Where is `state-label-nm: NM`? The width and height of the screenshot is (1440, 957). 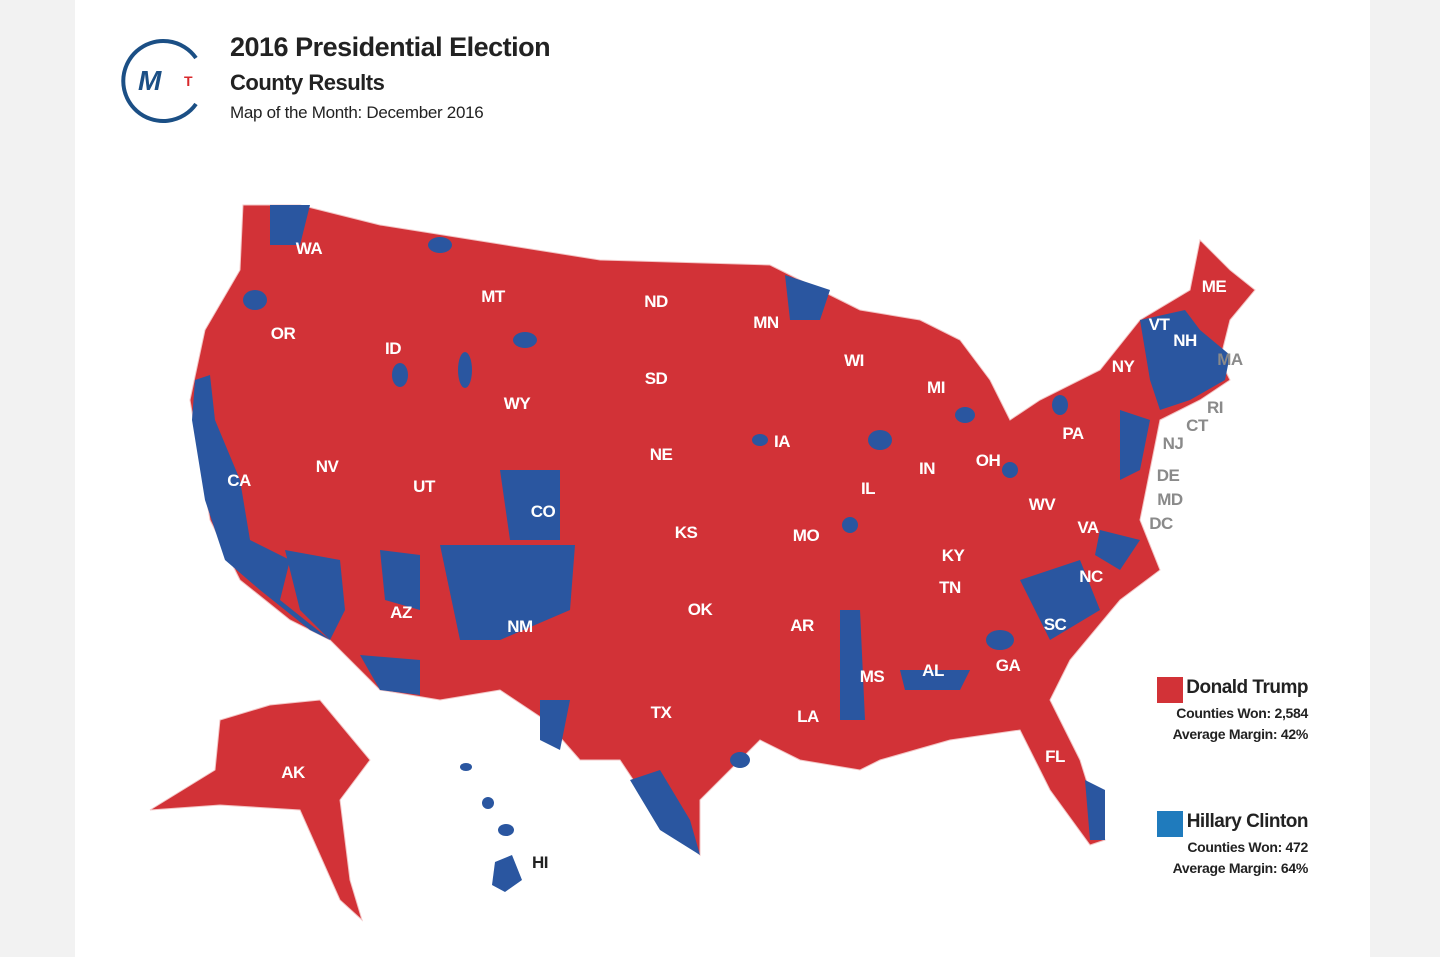
state-label-nm: NM is located at coordinates (520, 626).